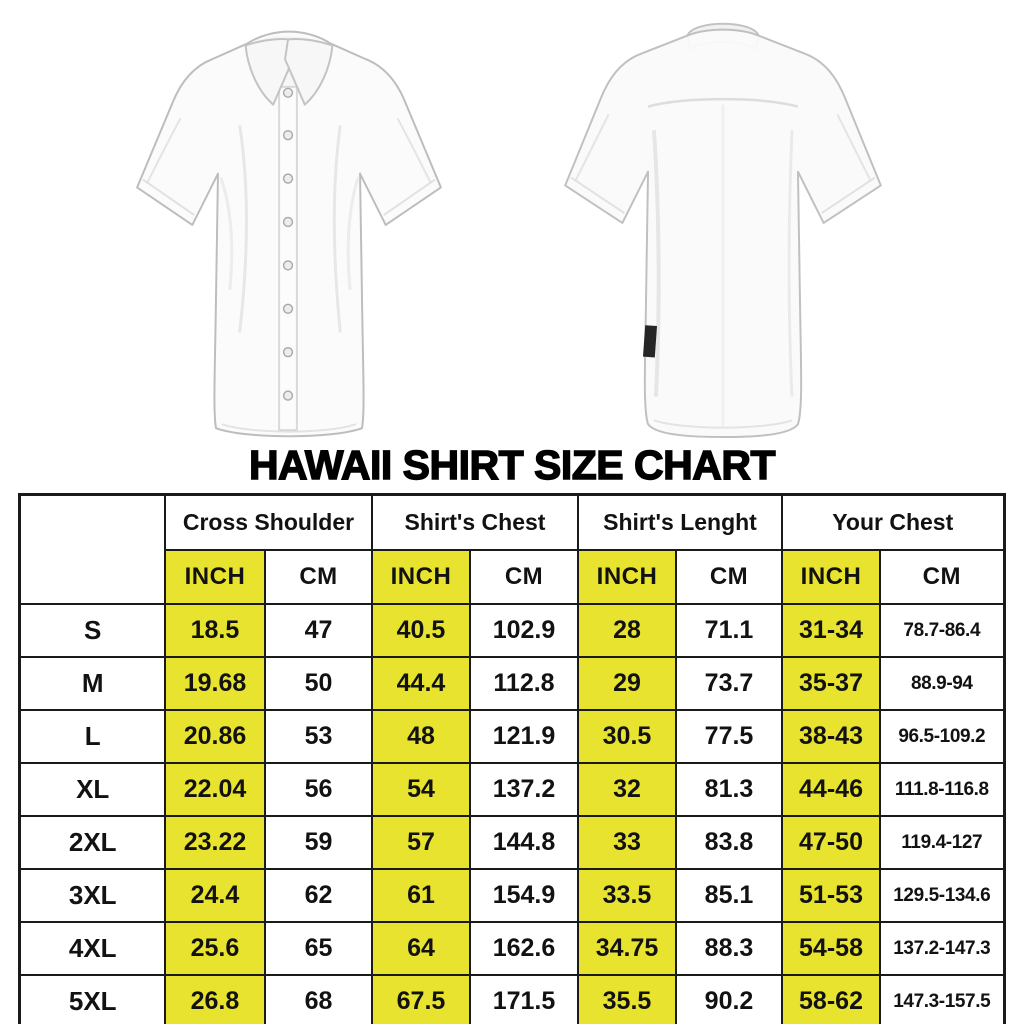 The width and height of the screenshot is (1024, 1024). I want to click on value-cell: 129.5-134.6, so click(942, 895).